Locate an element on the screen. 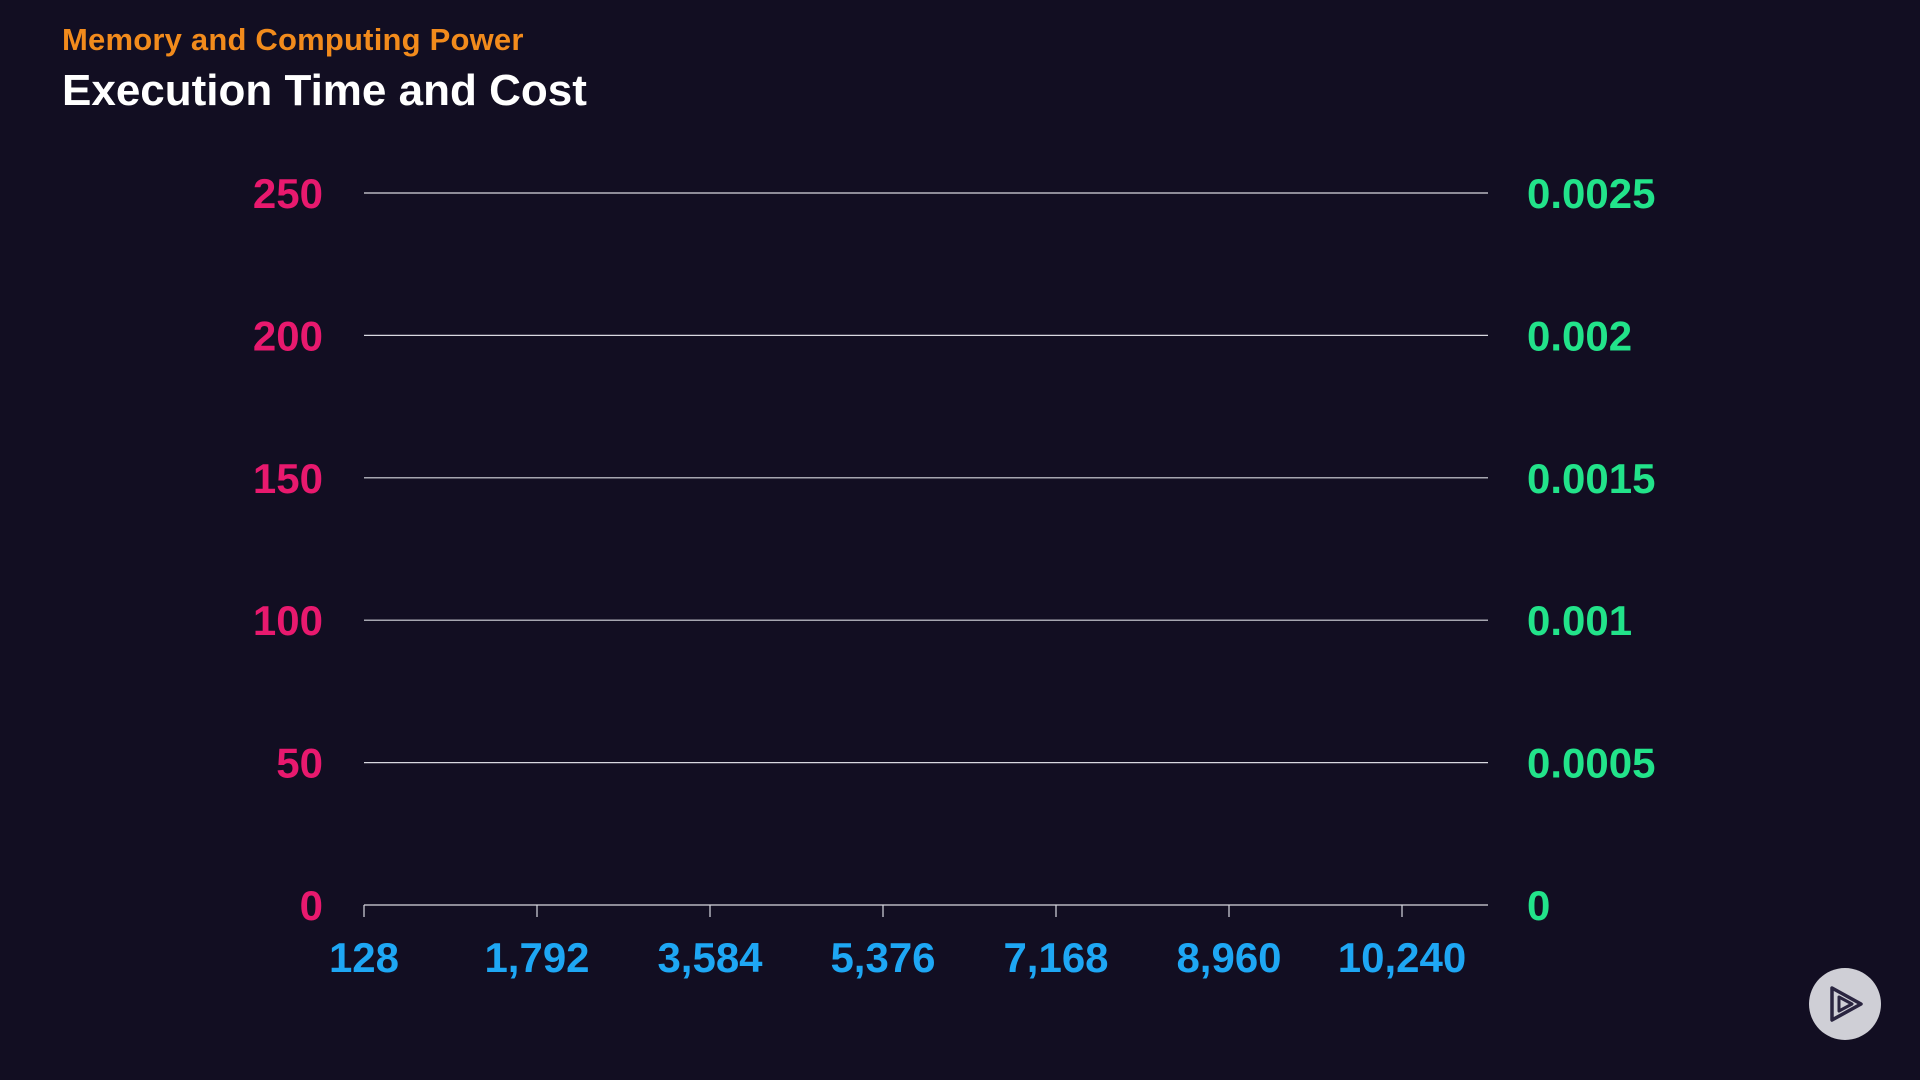  y-left-tick-label: 50 is located at coordinates (299, 763).